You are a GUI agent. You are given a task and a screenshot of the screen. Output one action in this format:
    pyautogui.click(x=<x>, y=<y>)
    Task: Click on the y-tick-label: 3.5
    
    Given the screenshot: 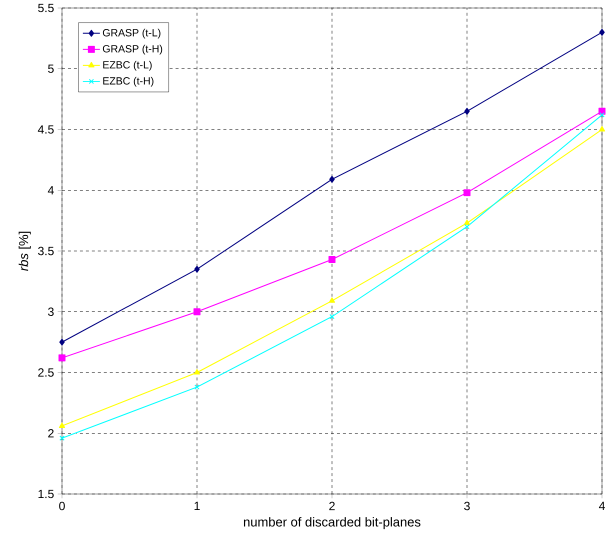 What is the action you would take?
    pyautogui.click(x=46, y=251)
    